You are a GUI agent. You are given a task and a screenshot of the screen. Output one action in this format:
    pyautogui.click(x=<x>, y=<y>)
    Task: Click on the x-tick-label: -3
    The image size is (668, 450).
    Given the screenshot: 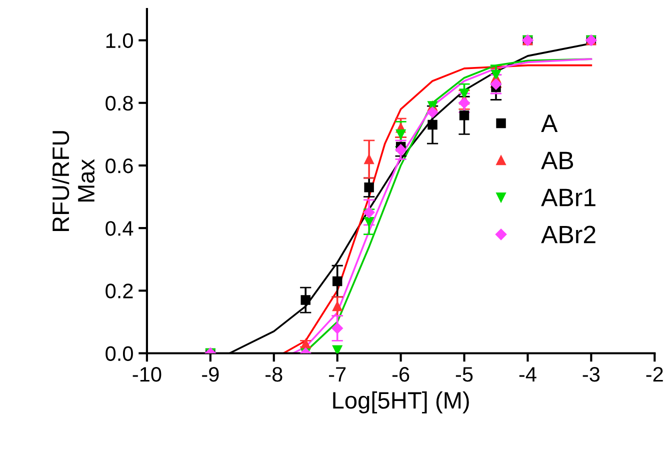 What is the action you would take?
    pyautogui.click(x=591, y=374)
    